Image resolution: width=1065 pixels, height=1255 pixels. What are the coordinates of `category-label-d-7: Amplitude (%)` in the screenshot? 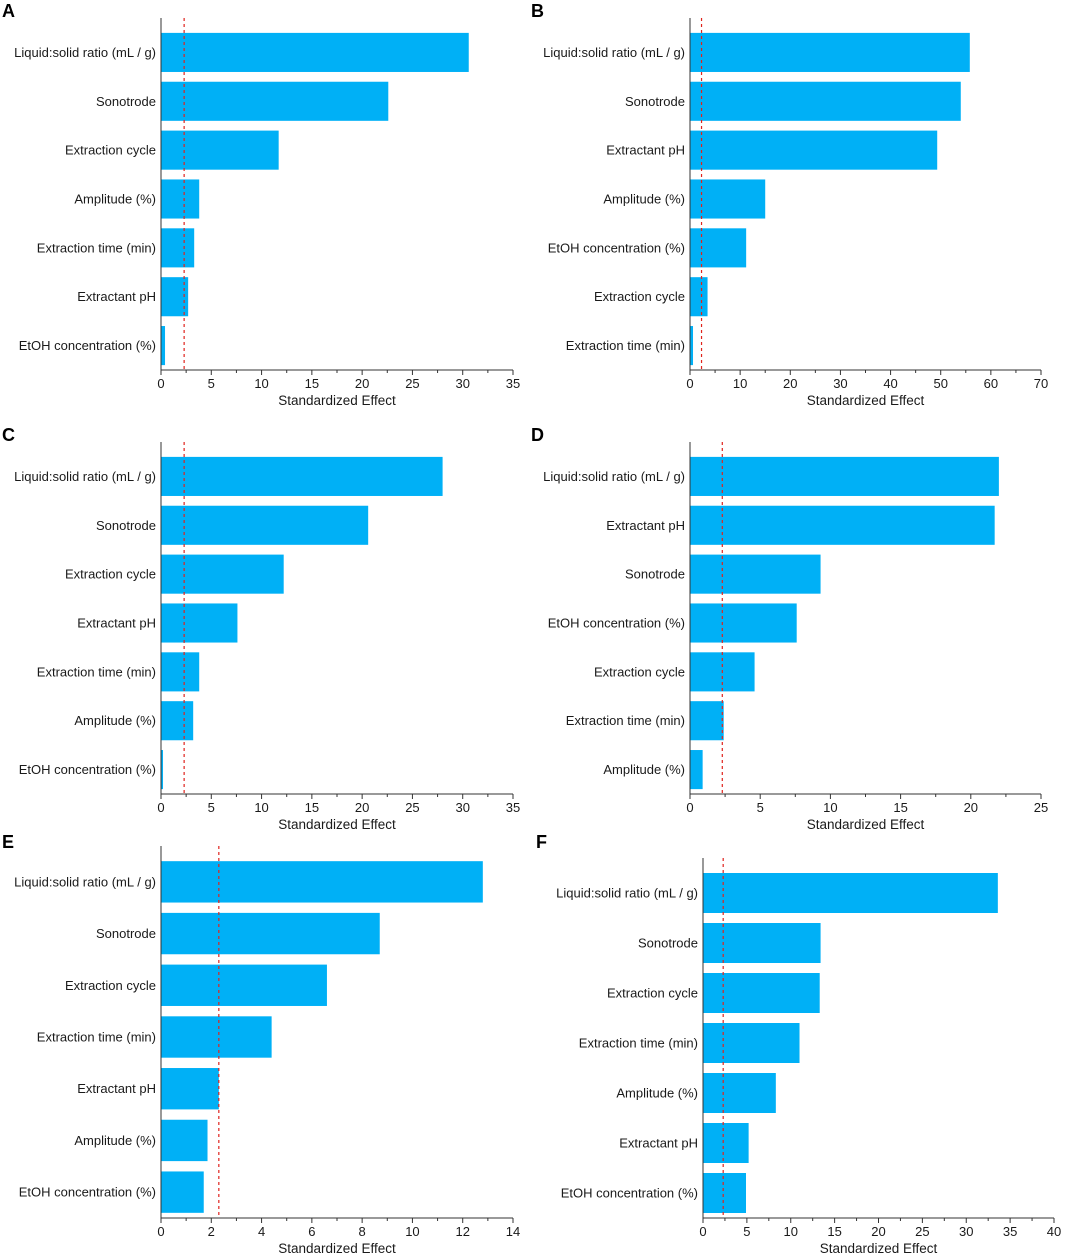 It's located at (644, 769).